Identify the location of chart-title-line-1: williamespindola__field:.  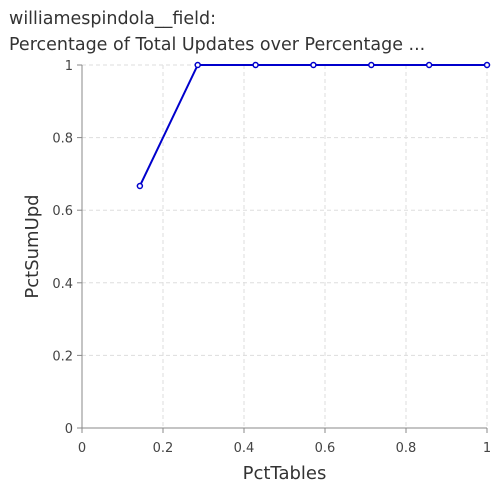
(113, 19).